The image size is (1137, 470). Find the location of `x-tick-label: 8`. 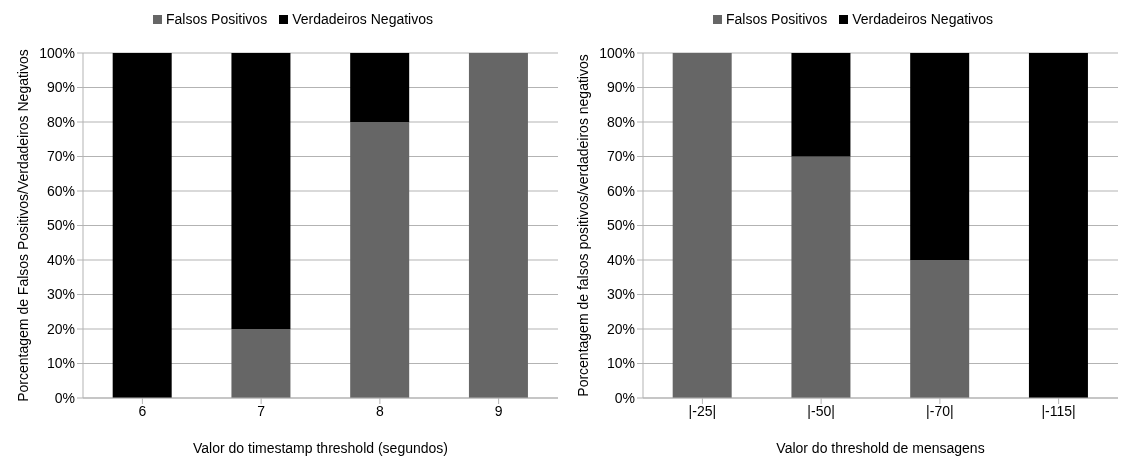

x-tick-label: 8 is located at coordinates (379, 410).